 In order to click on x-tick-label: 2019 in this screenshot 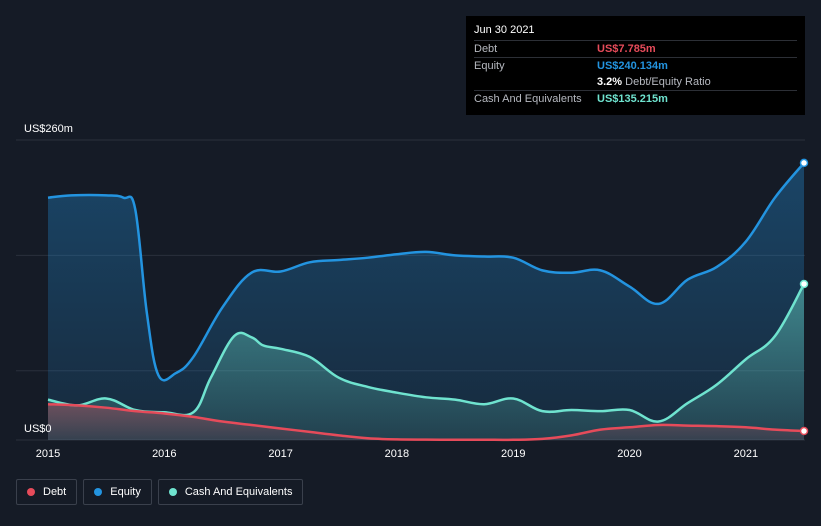, I will do `click(513, 454)`.